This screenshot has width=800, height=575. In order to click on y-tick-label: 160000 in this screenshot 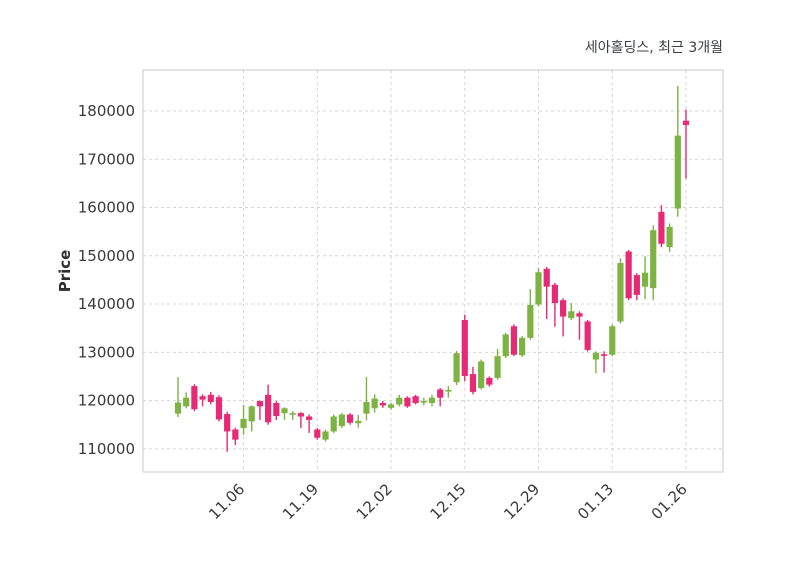, I will do `click(106, 208)`.